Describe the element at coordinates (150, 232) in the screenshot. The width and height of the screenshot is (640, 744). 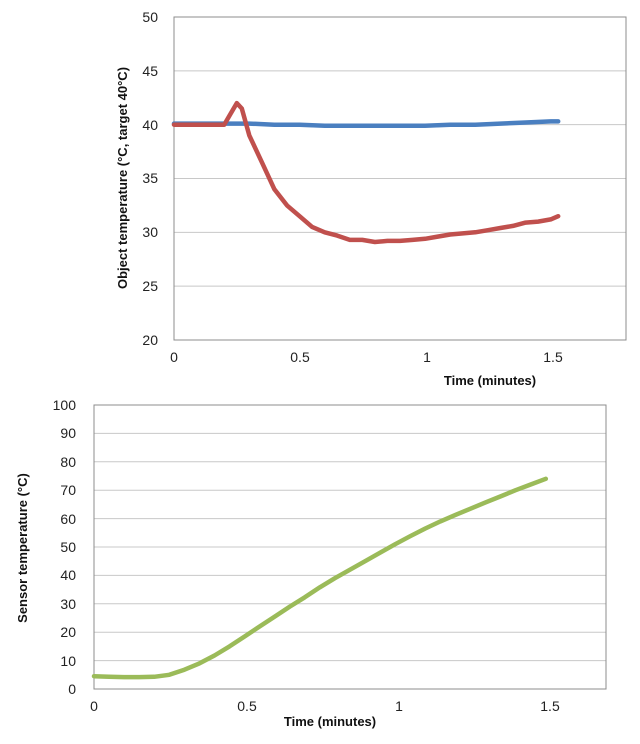
I see `top-y-tick-label: 30` at that location.